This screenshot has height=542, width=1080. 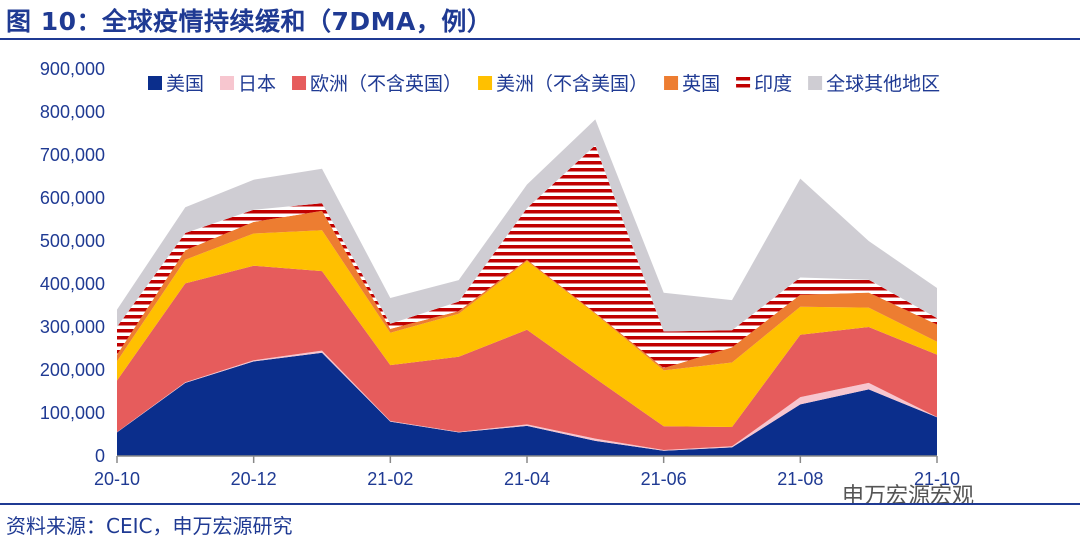 I want to click on y-tick-label: 800,000, so click(x=72, y=112).